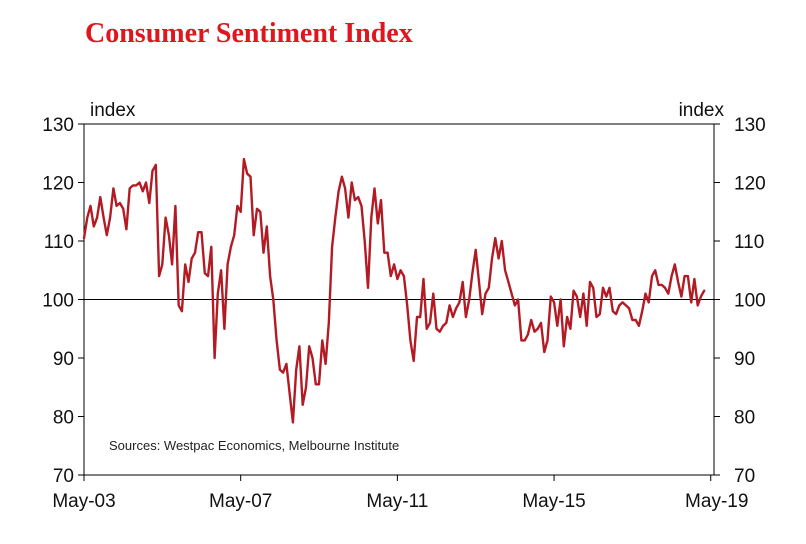 The height and width of the screenshot is (544, 806). What do you see at coordinates (716, 501) in the screenshot?
I see `x-tick-label: May-19` at bounding box center [716, 501].